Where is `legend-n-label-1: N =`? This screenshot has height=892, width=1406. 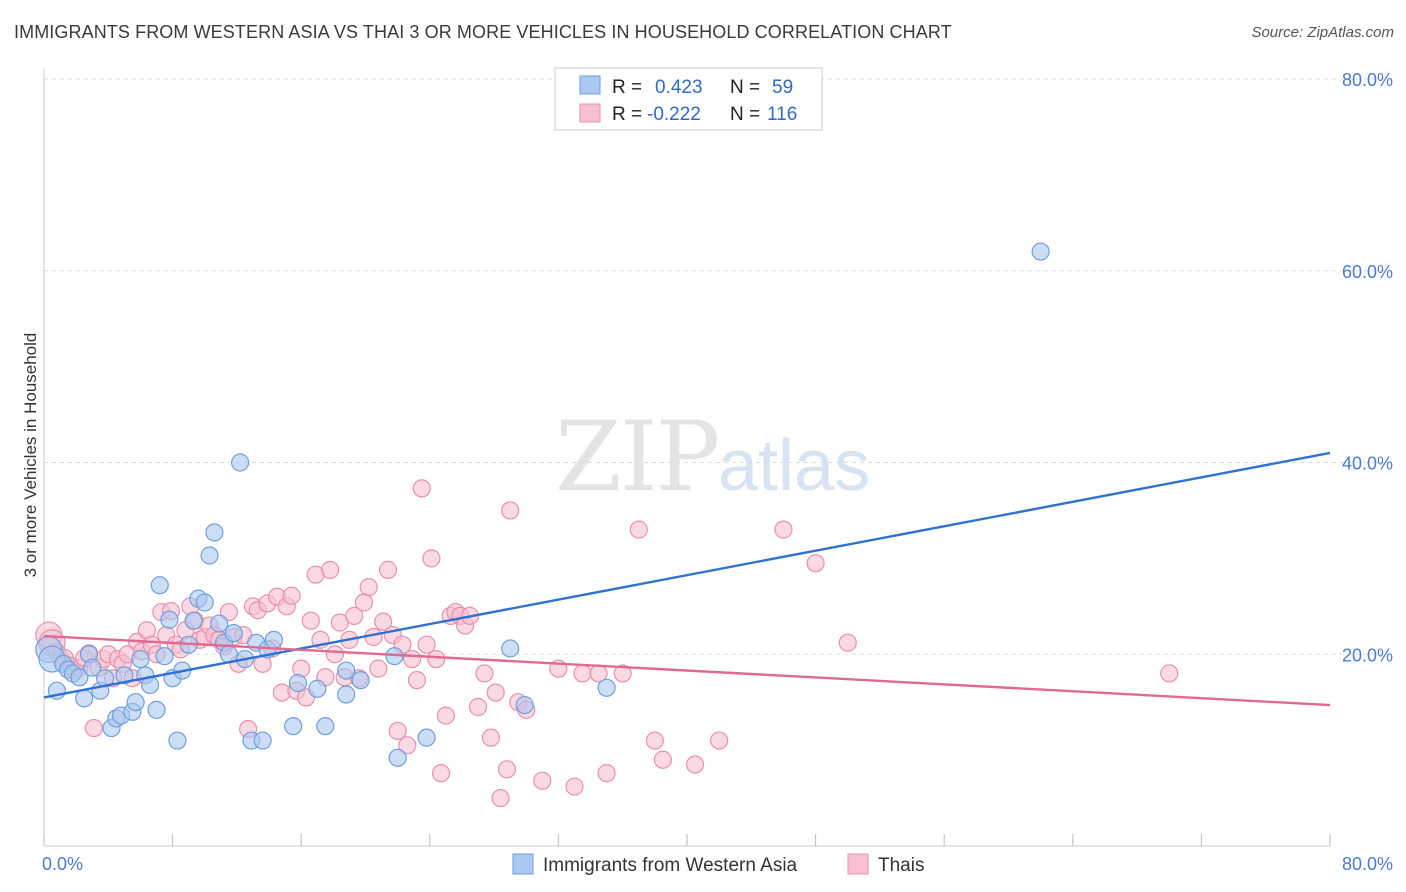 legend-n-label-1: N = is located at coordinates (745, 87).